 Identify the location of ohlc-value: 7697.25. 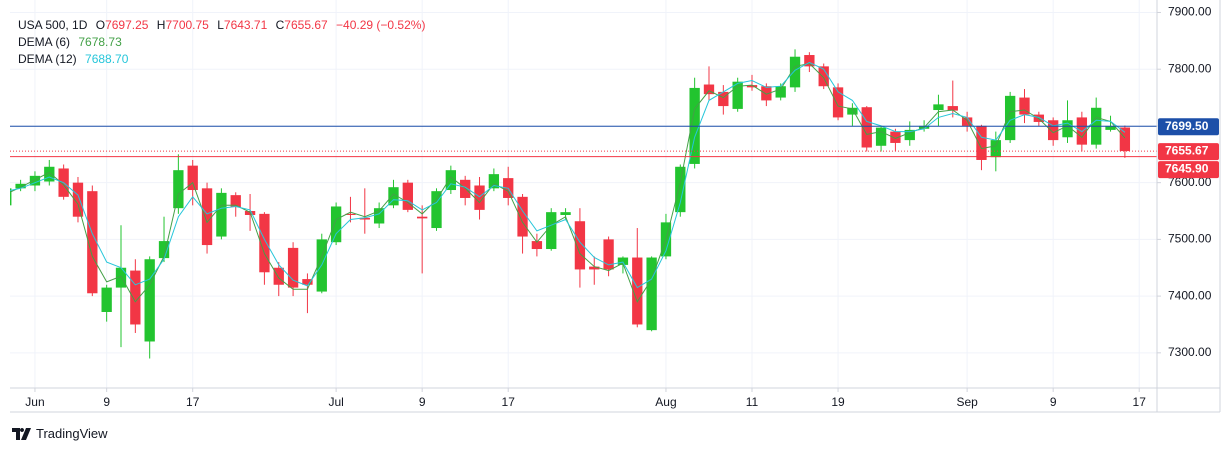
(127, 25).